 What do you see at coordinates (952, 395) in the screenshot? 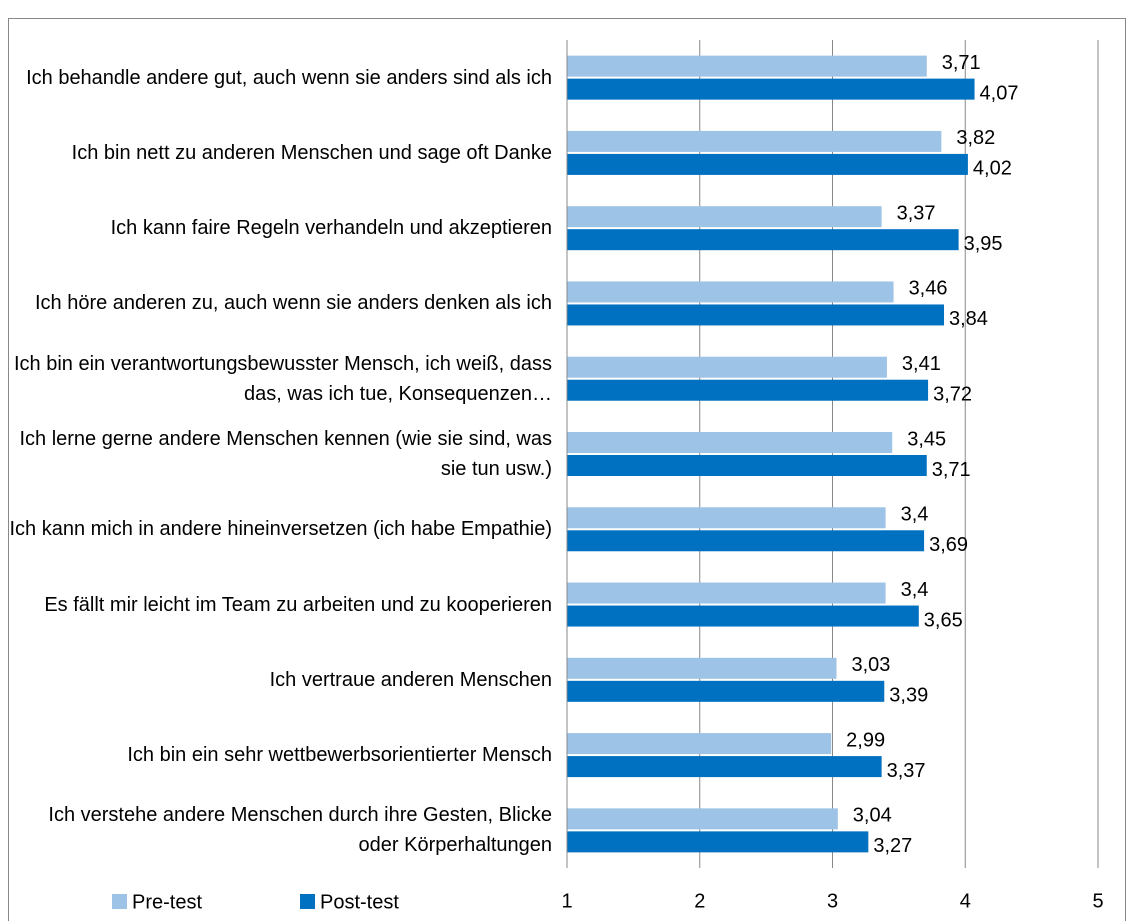
I see `value-label: 3,72` at bounding box center [952, 395].